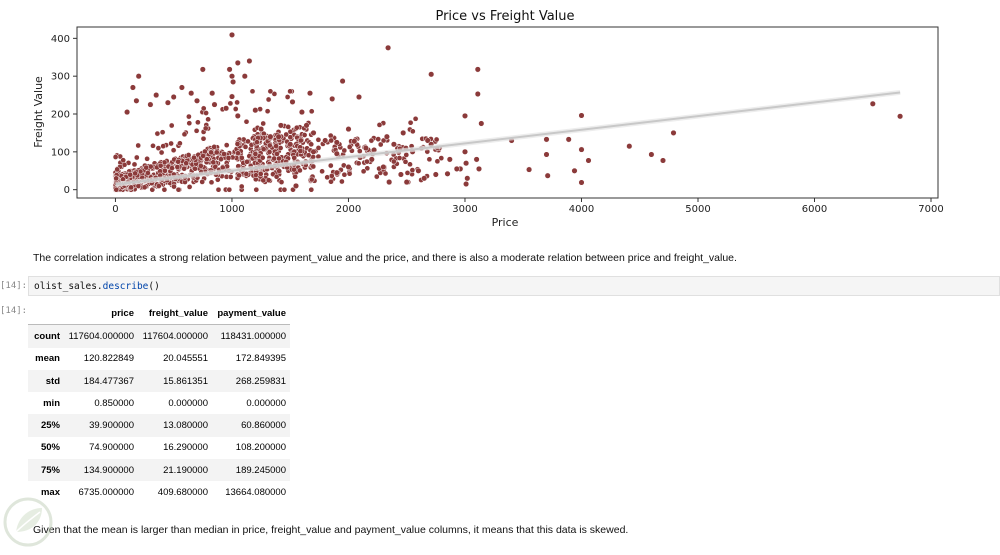  What do you see at coordinates (50, 493) in the screenshot?
I see `row-label: max` at bounding box center [50, 493].